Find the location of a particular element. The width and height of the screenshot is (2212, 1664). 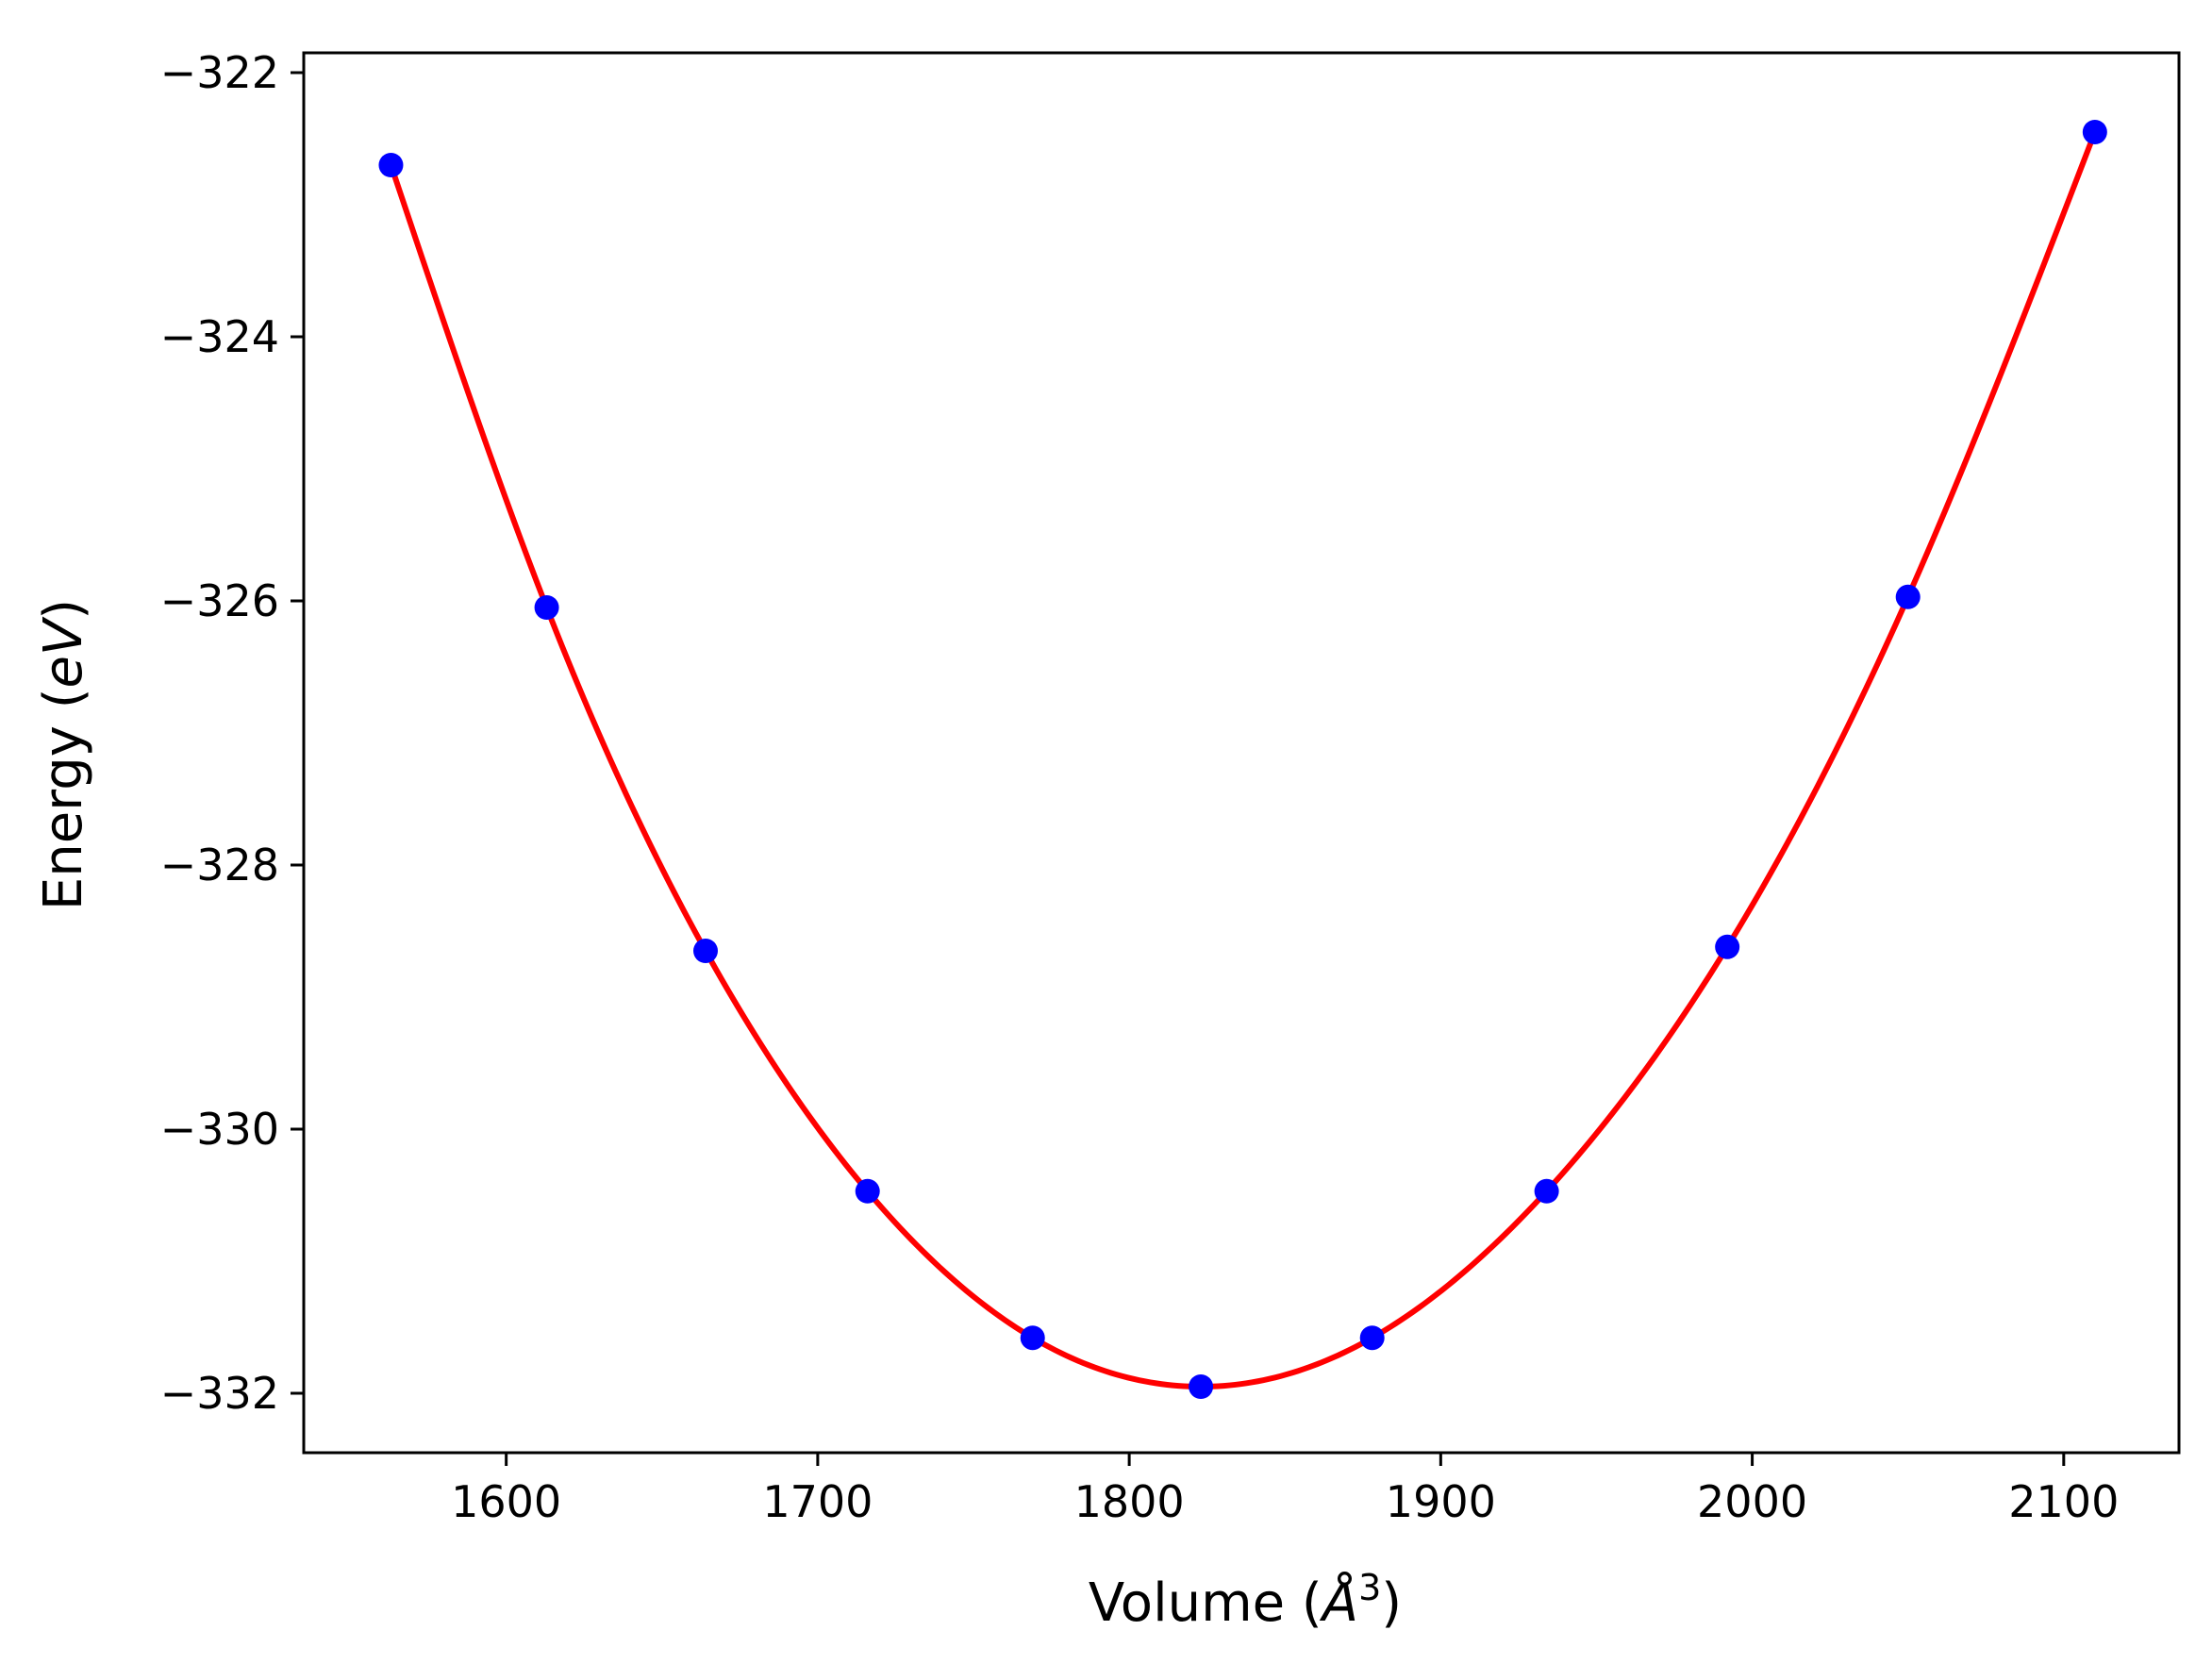

x-tick-label: 2100 is located at coordinates (2063, 1501).